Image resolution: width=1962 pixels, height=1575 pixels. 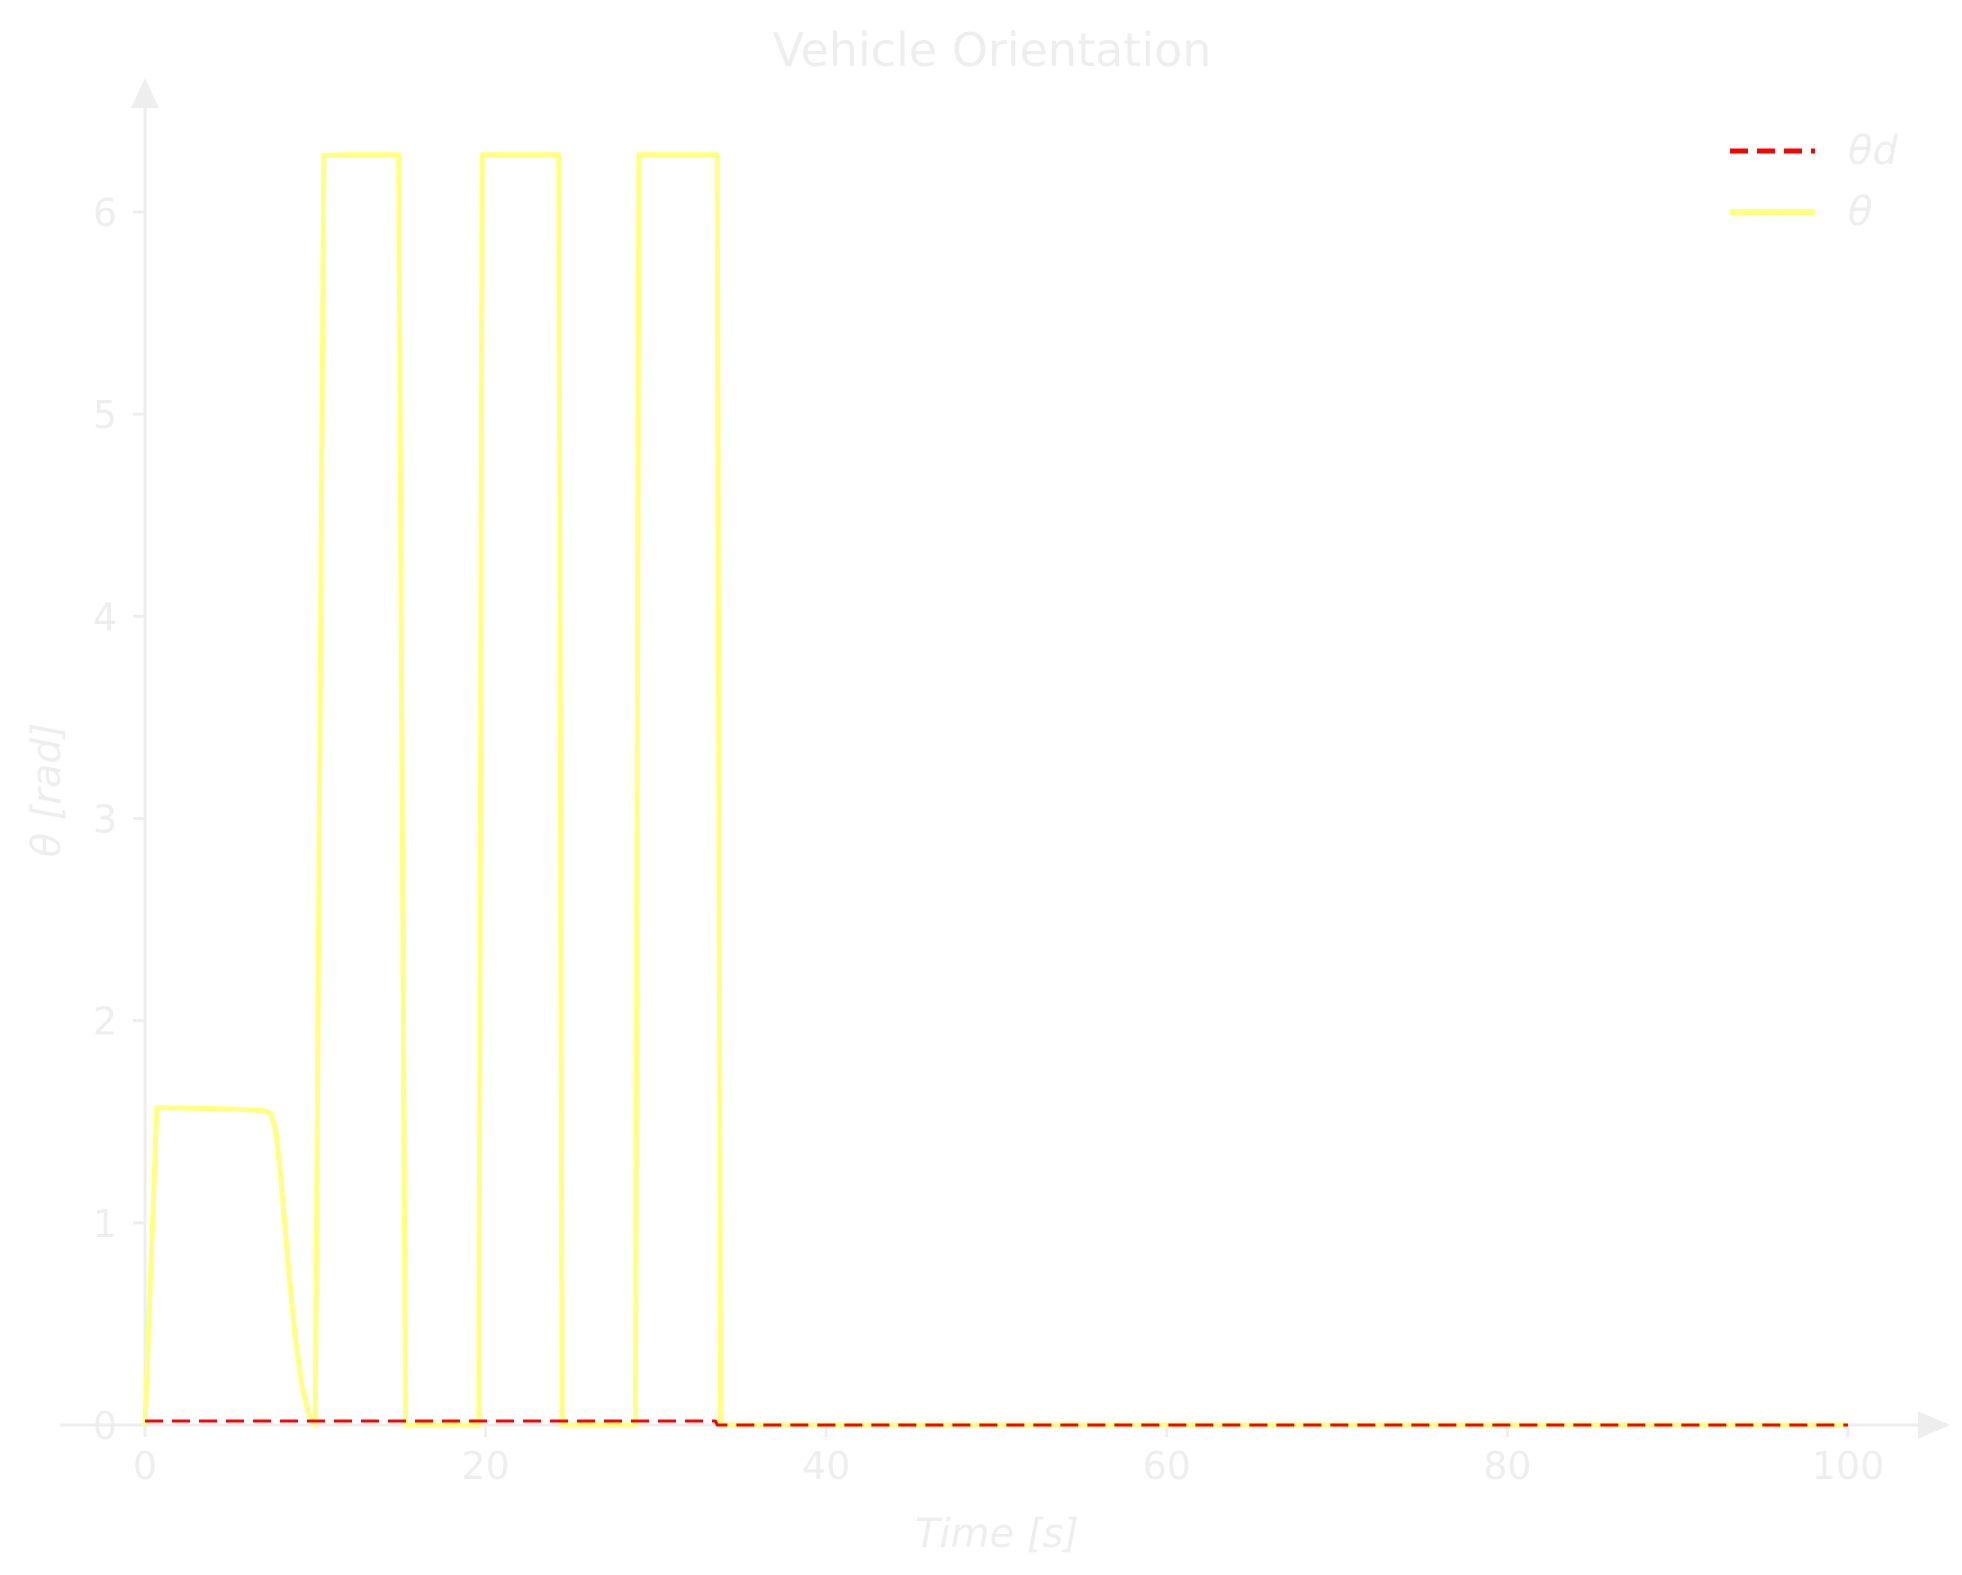 What do you see at coordinates (105, 1022) in the screenshot?
I see `y-tick-label: 2` at bounding box center [105, 1022].